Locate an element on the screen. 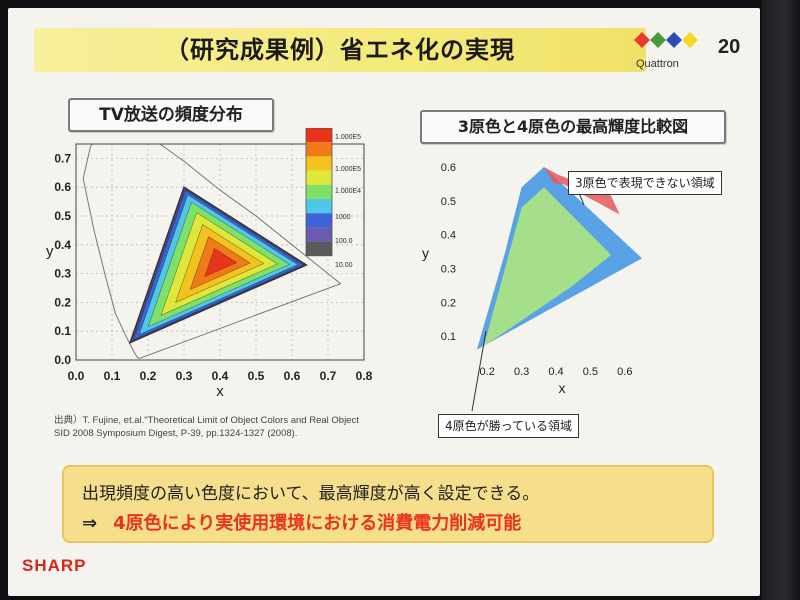  green-region is located at coordinates (547, 267).